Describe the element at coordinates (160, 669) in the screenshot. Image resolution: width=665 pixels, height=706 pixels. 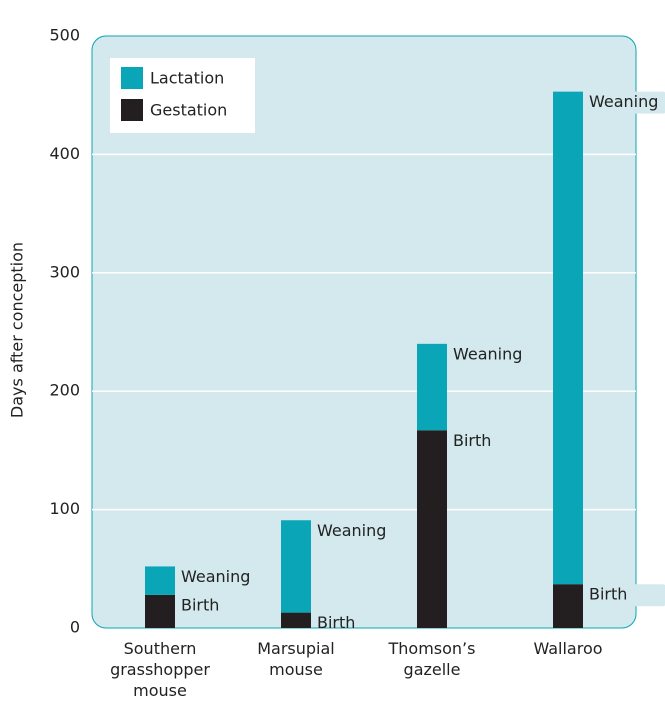
I see `x-tick-label: Southern grasshopper mouse` at that location.